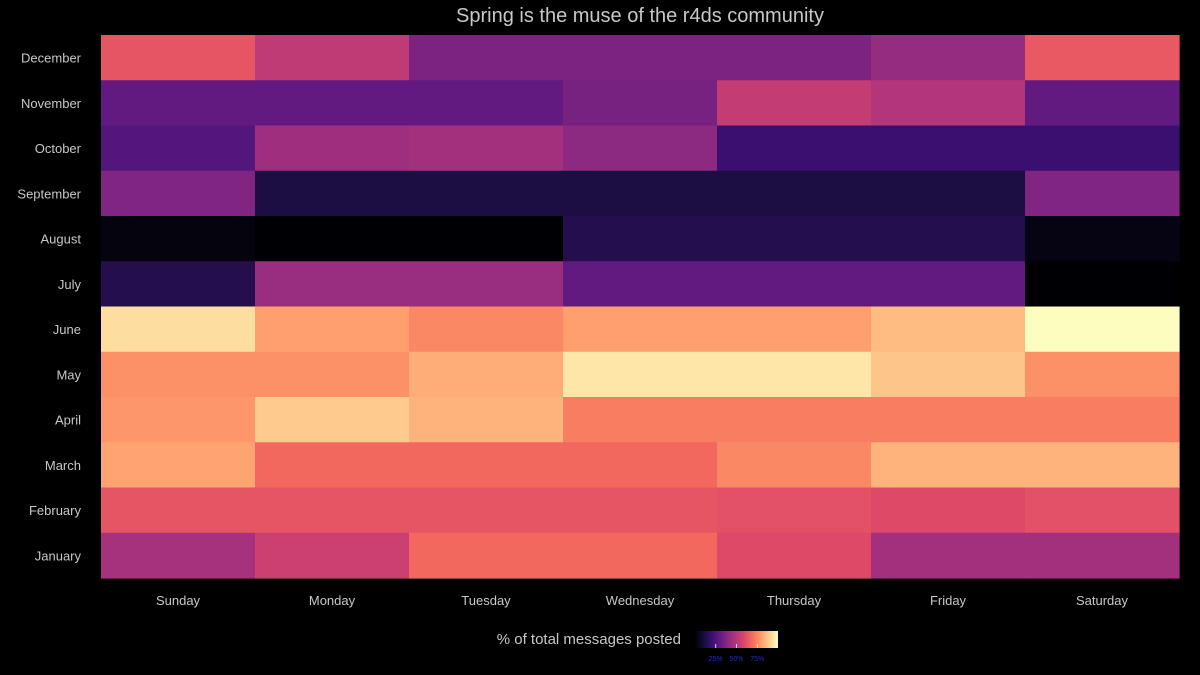 Image resolution: width=1200 pixels, height=675 pixels. I want to click on x-tick-label-monday: Monday, so click(332, 600).